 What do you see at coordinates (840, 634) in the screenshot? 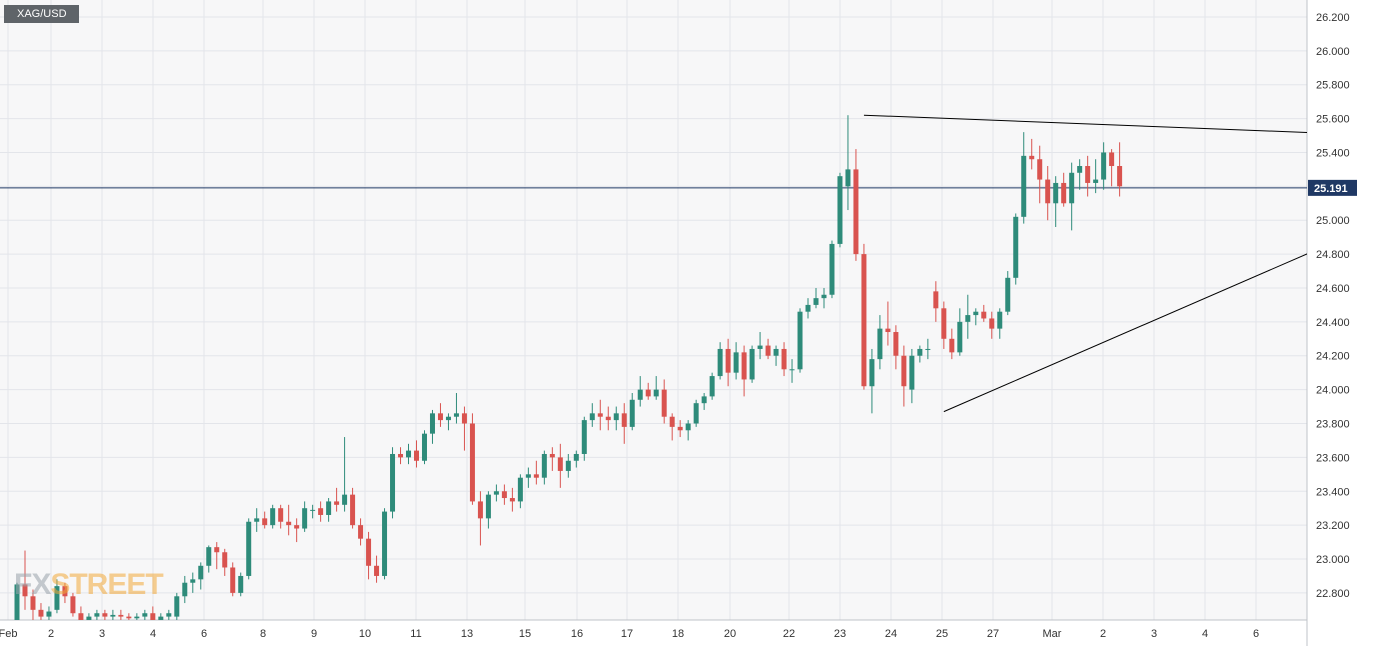
I see `x-tick-label: 23` at bounding box center [840, 634].